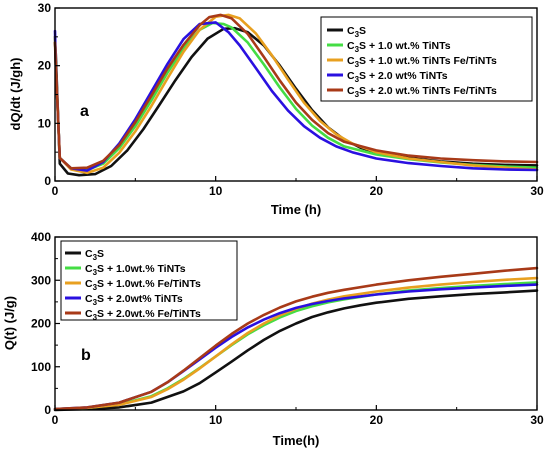 The width and height of the screenshot is (550, 456). What do you see at coordinates (143, 315) in the screenshot?
I see `panel-b-legend-label-4: C3S + 2.0wt.% Fe/TiNTs` at bounding box center [143, 315].